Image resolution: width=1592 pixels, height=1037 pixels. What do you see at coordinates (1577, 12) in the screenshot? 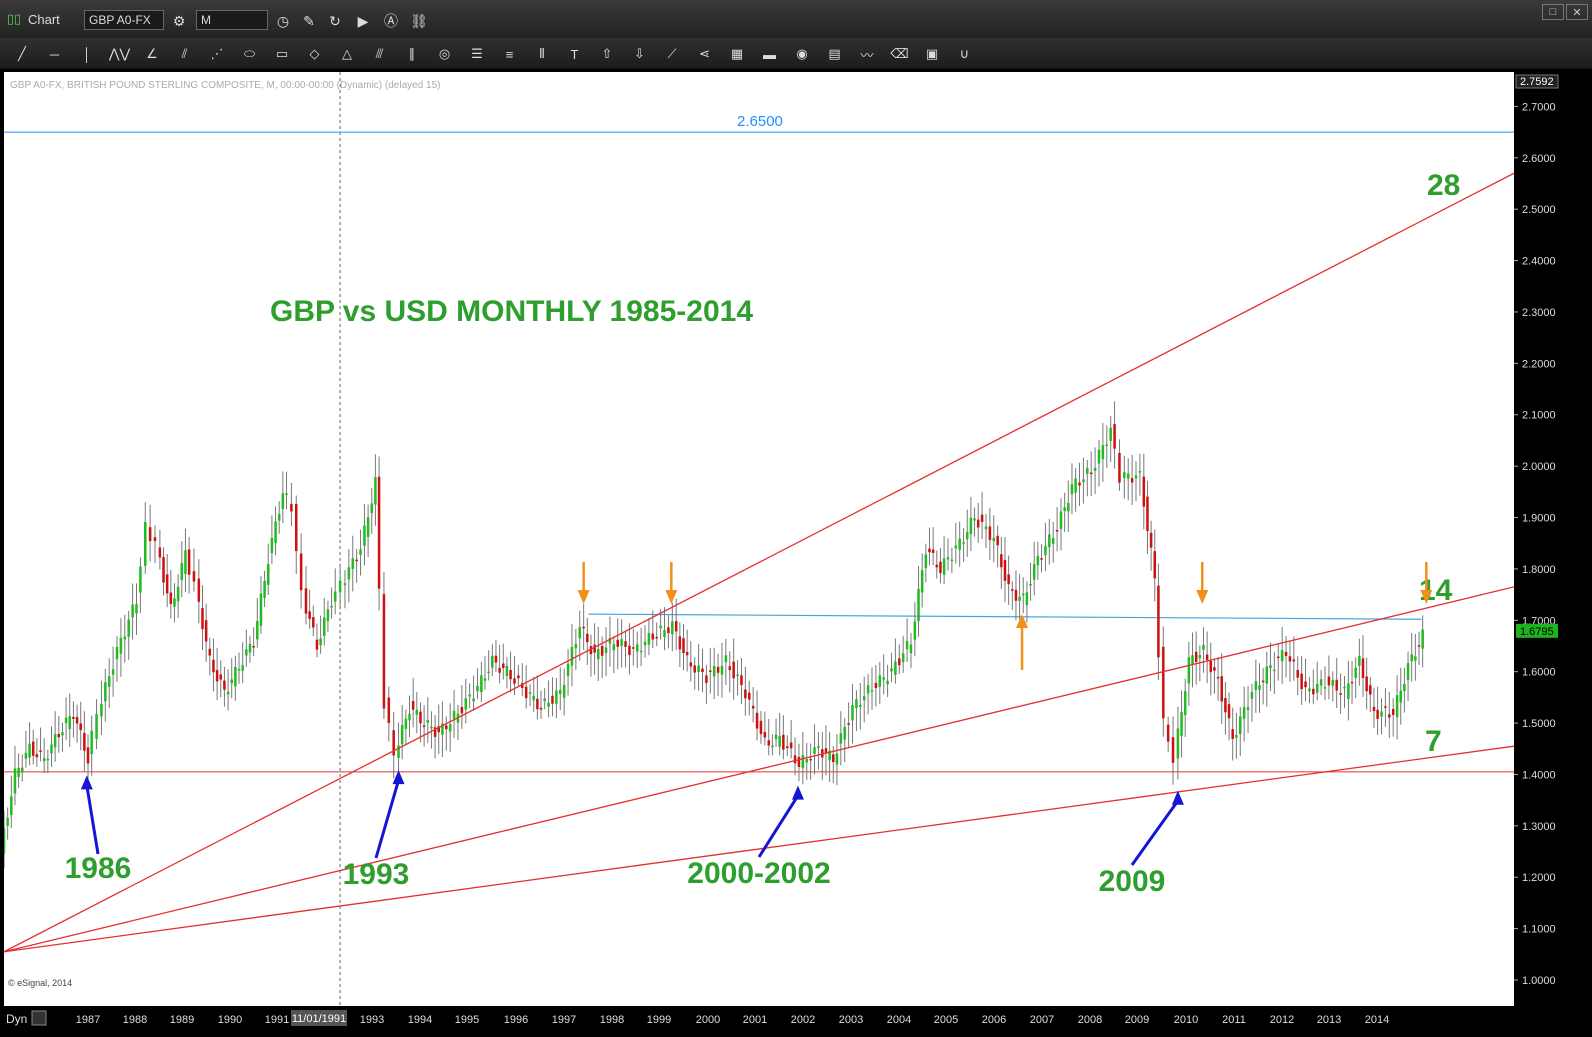
I see `close-button: ✕` at bounding box center [1577, 12].